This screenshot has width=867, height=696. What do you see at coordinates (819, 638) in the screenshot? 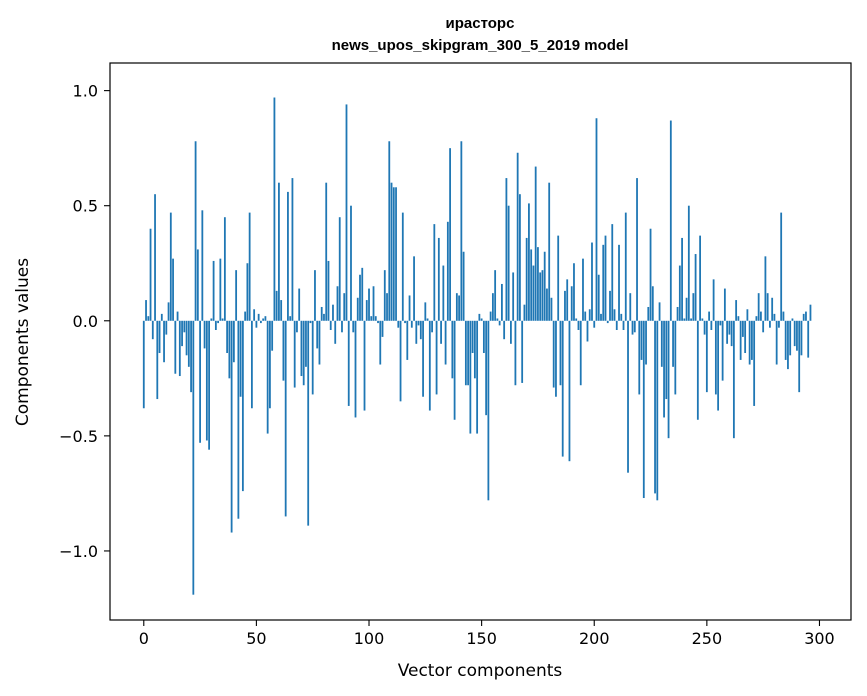
I see `x-tick-label: 300` at bounding box center [819, 638].